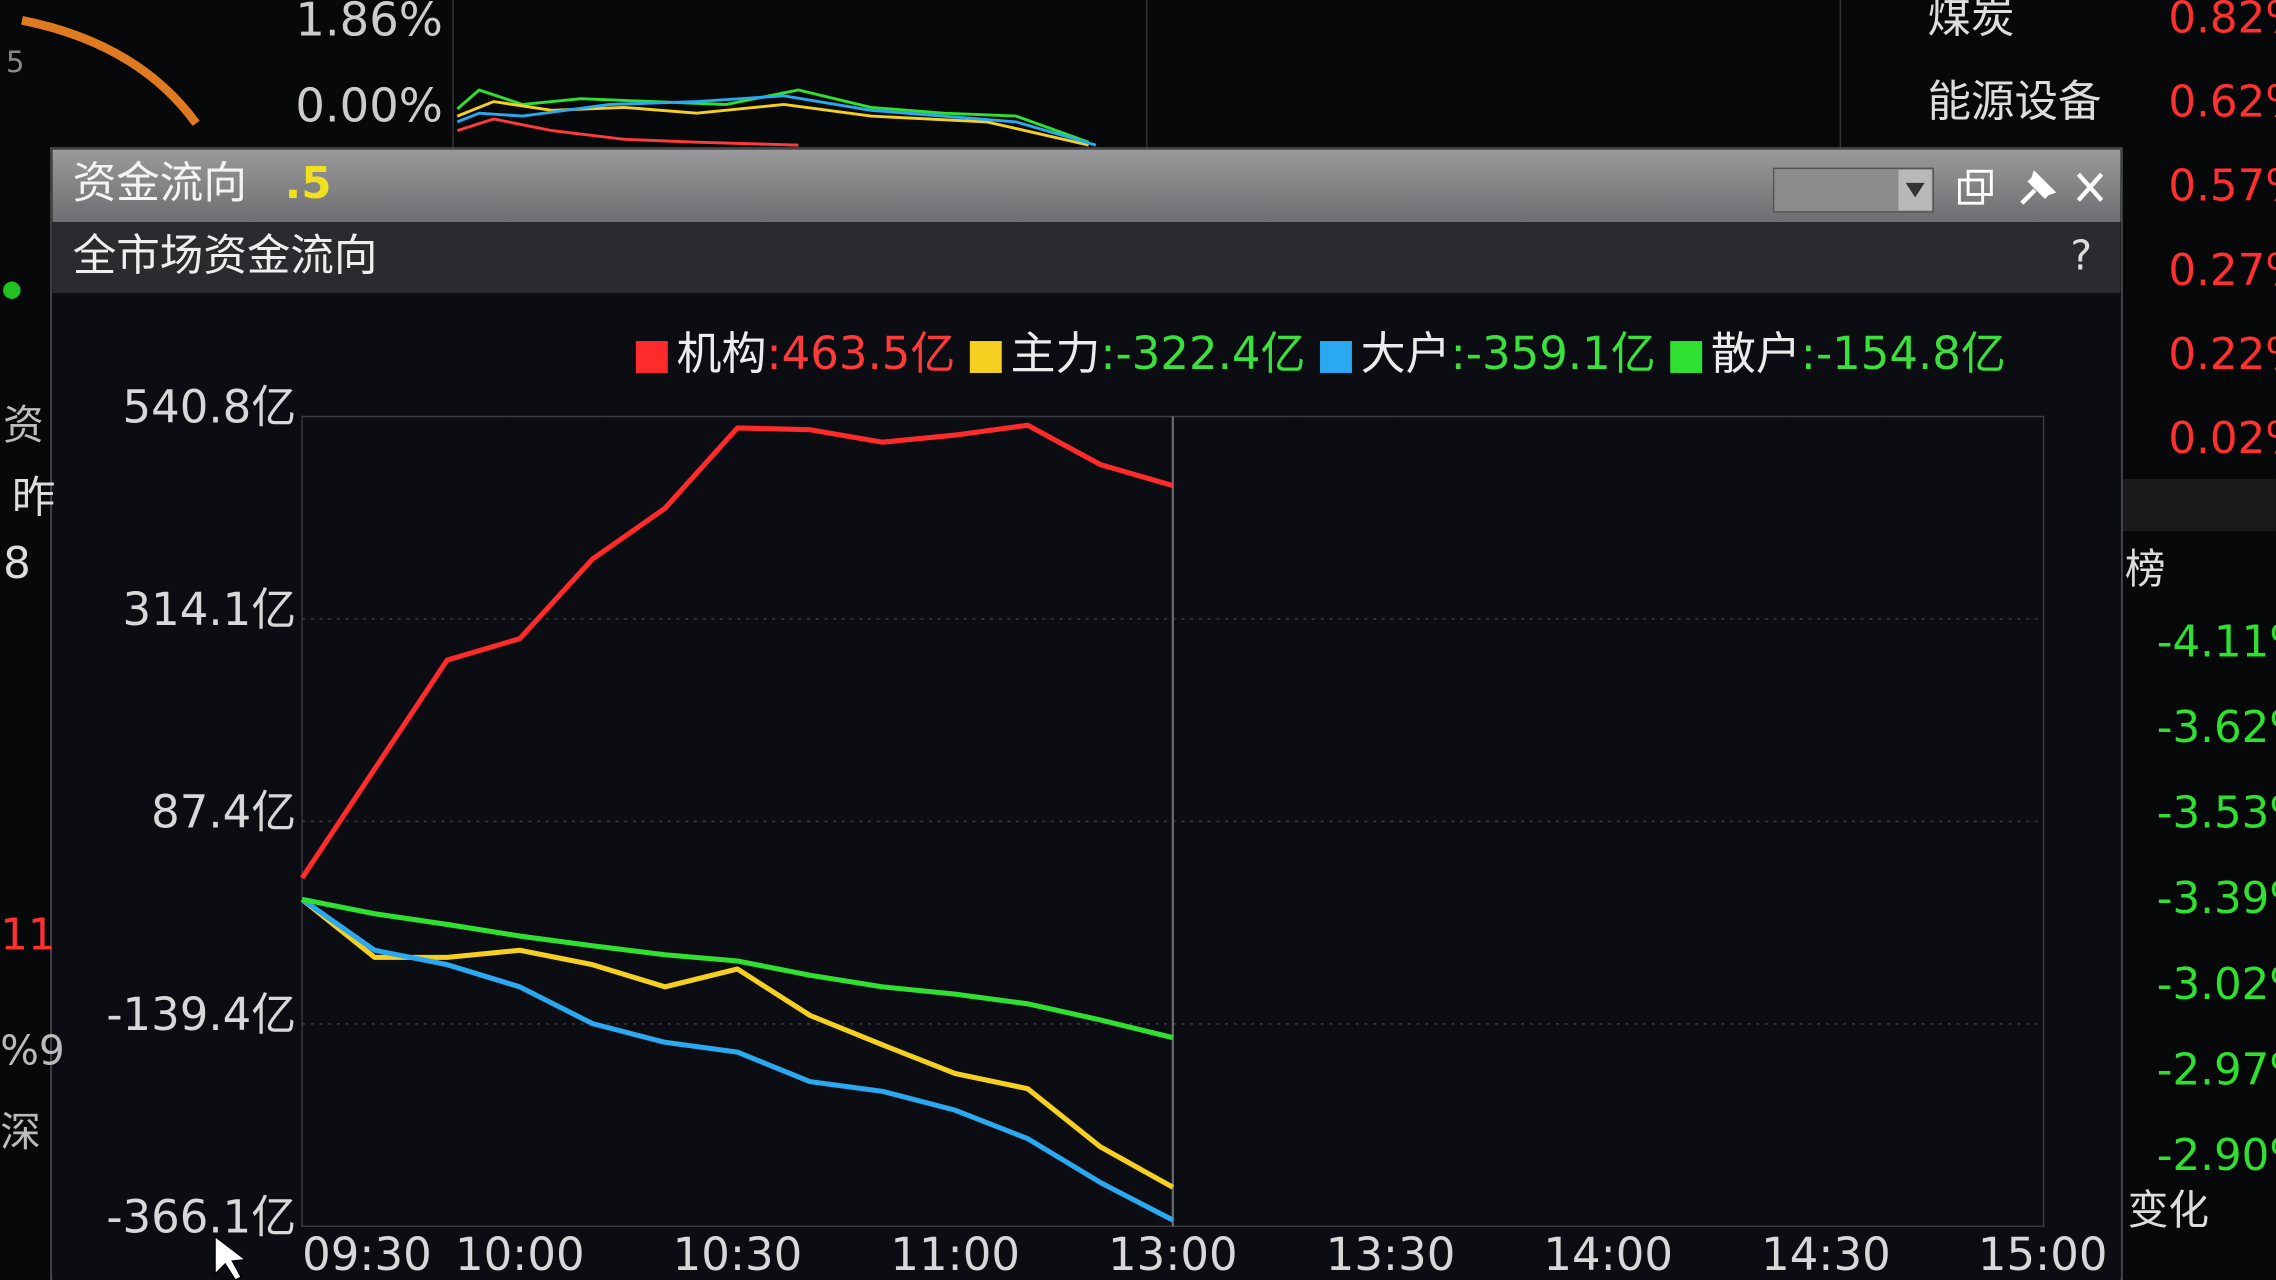 Image resolution: width=2276 pixels, height=1280 pixels. Describe the element at coordinates (210, 609) in the screenshot. I see `y-tick-label: 314.1亿` at that location.